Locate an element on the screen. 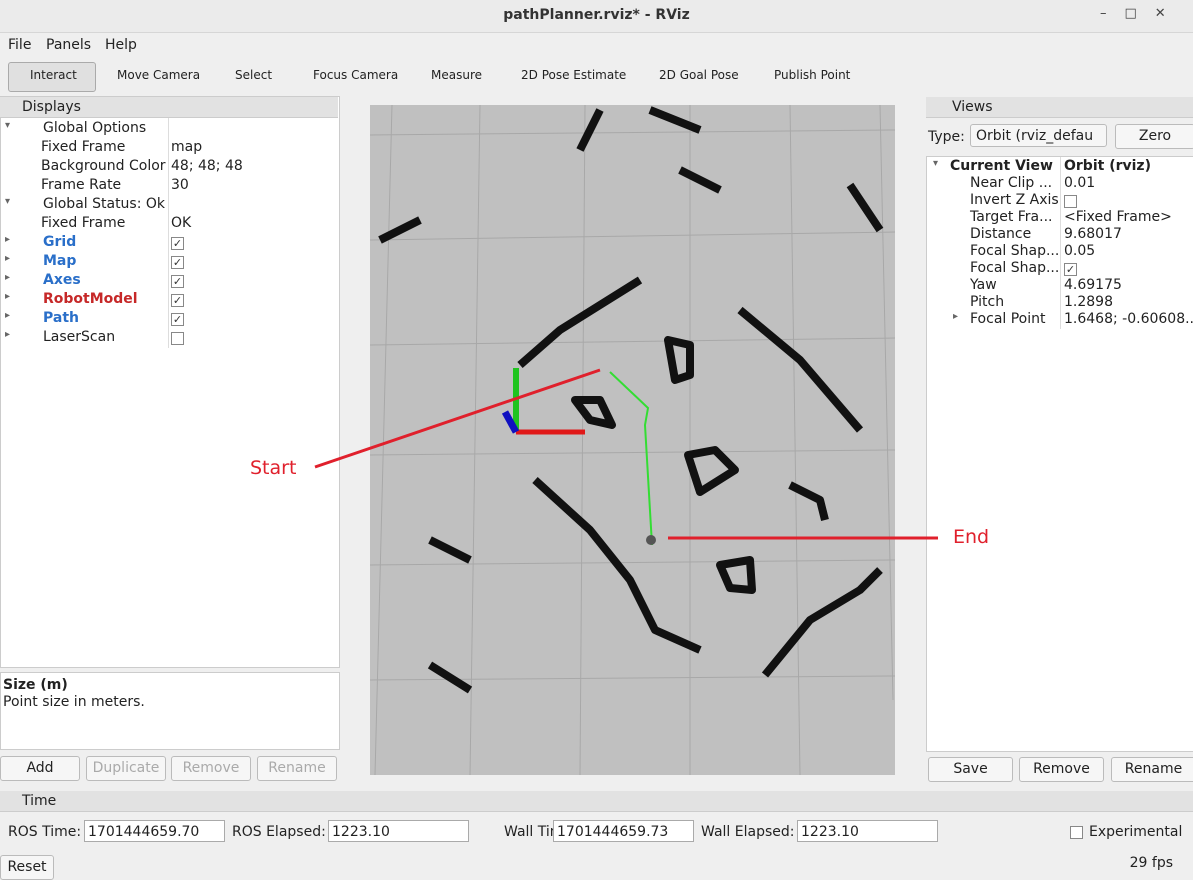 This screenshot has height=880, width=1193. display-button: Remove is located at coordinates (211, 768).